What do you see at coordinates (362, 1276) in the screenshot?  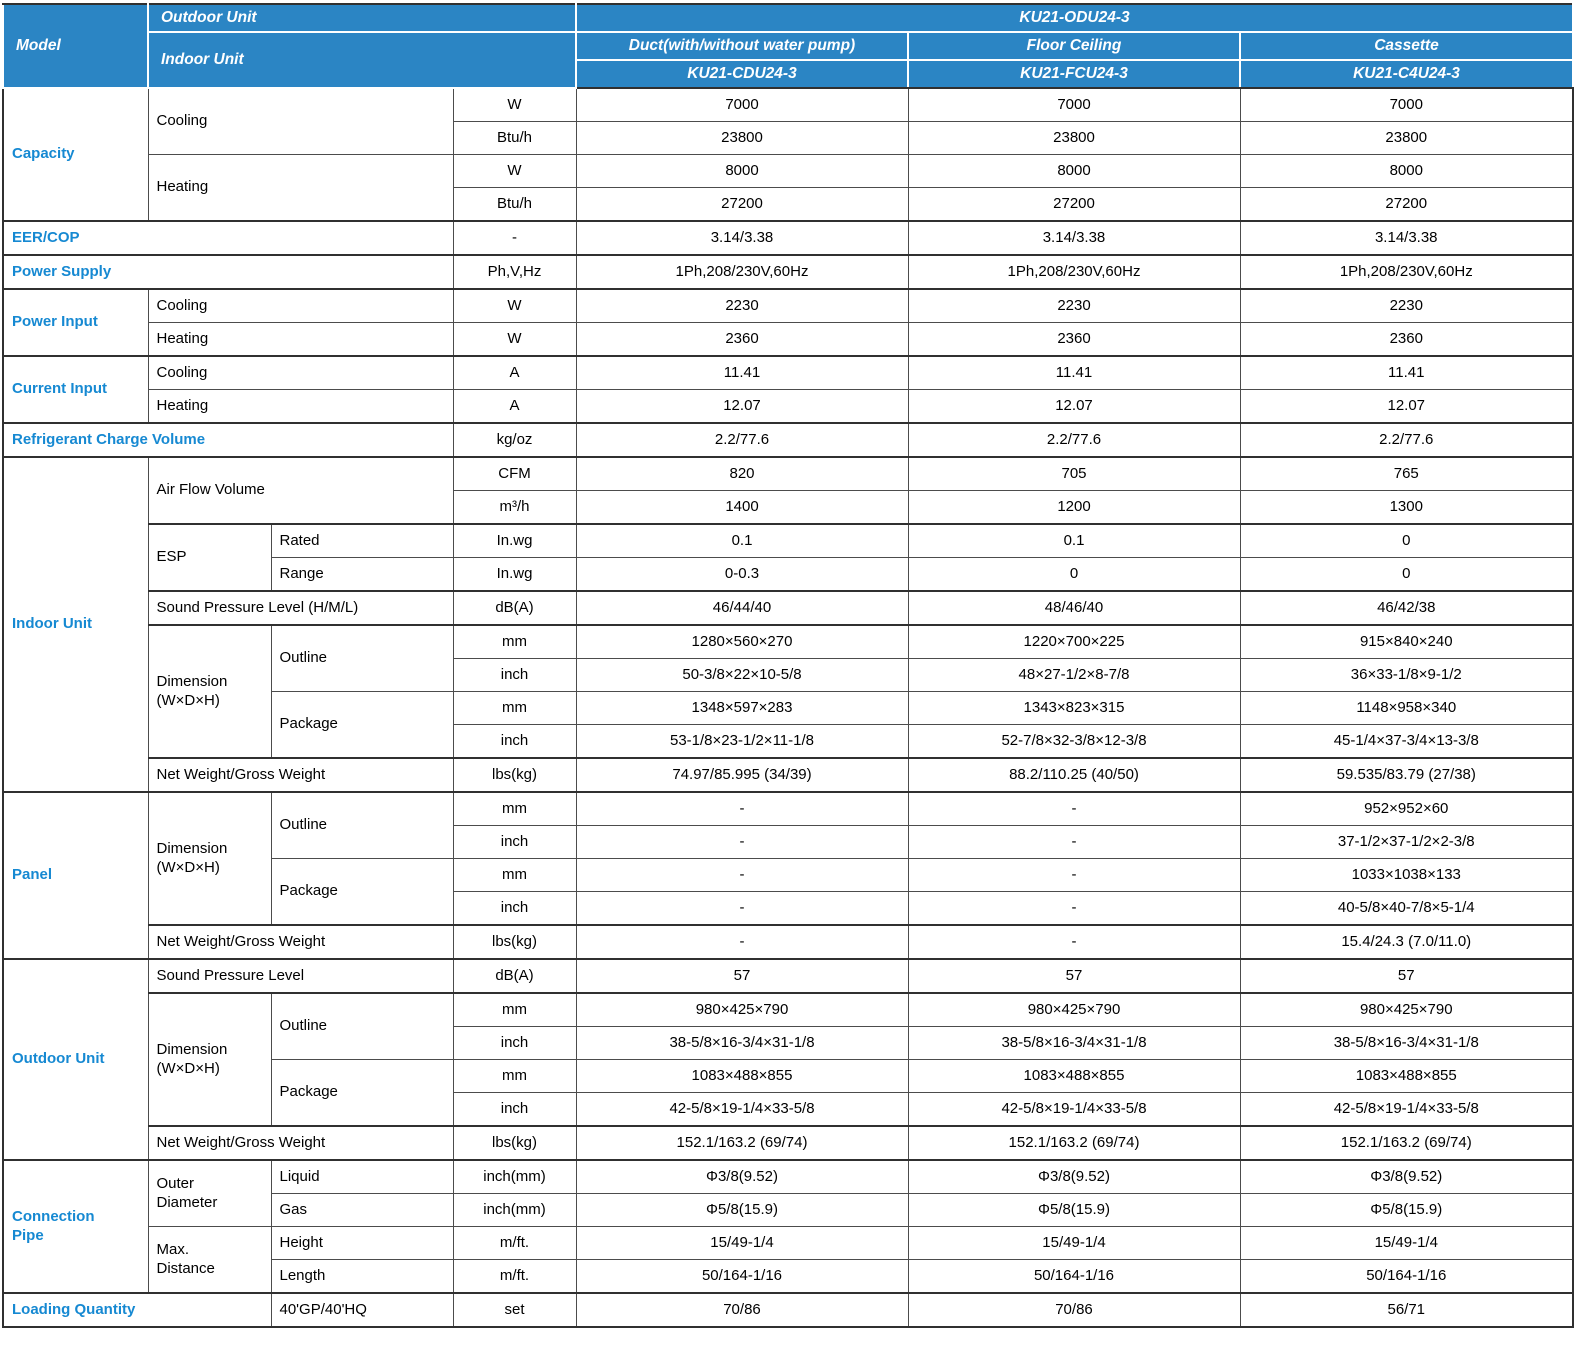 I see `length-label: Length` at bounding box center [362, 1276].